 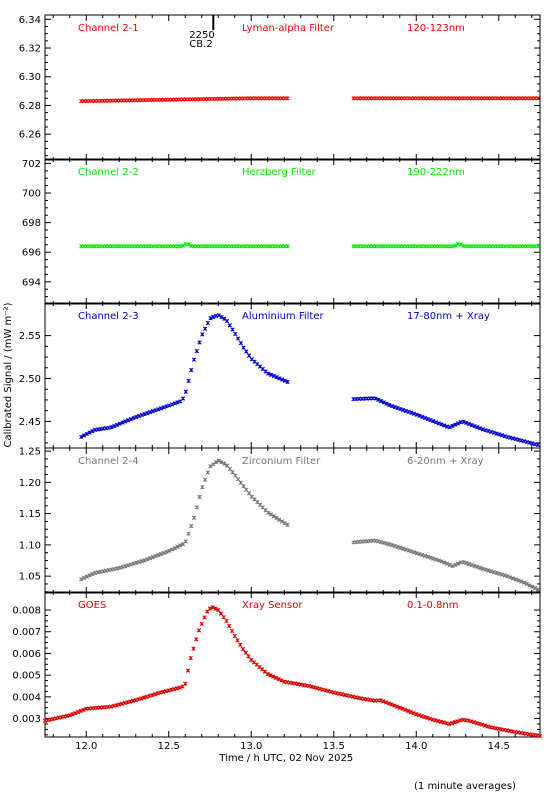 What do you see at coordinates (26, 697) in the screenshot?
I see `y-tick-label: 0.004` at bounding box center [26, 697].